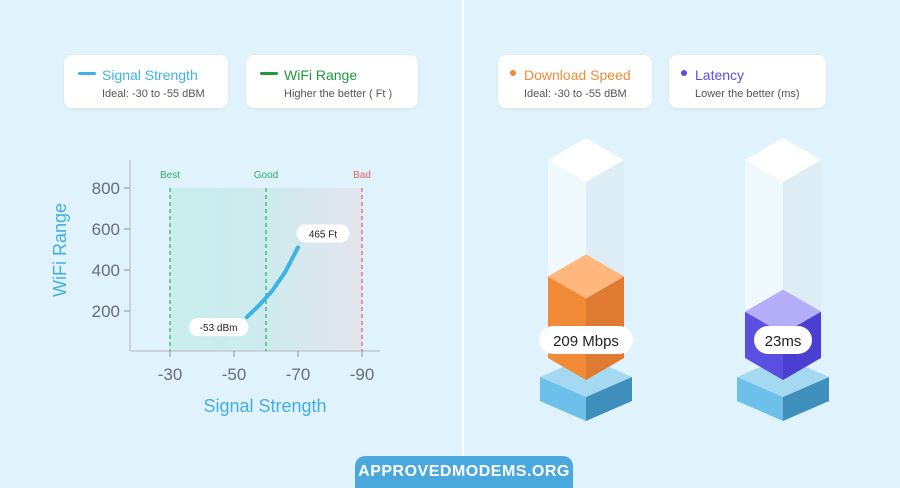  What do you see at coordinates (264, 406) in the screenshot?
I see `x-axis-label: Signal Strength` at bounding box center [264, 406].